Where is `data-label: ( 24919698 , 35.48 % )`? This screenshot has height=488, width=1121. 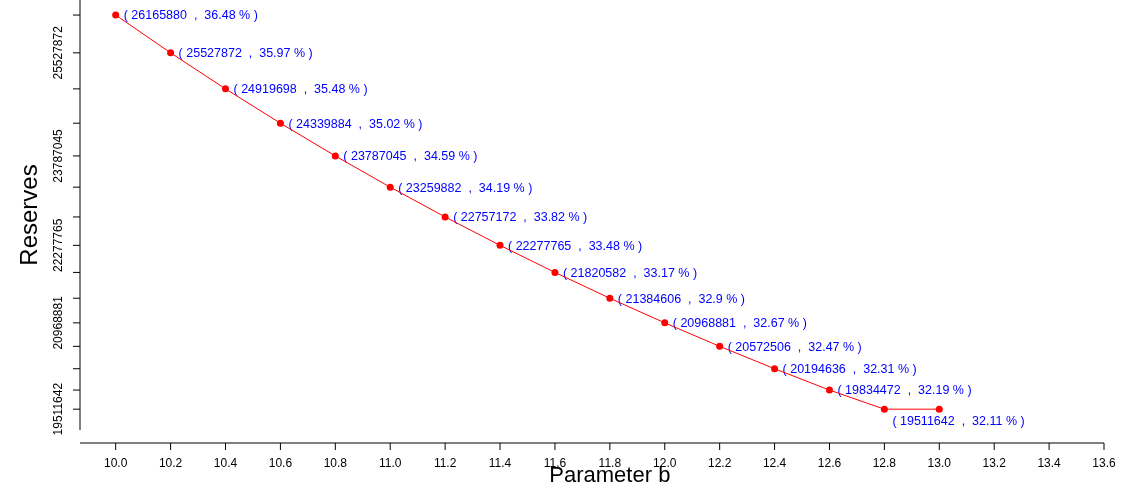 data-label: ( 24919698 , 35.48 % ) is located at coordinates (300, 89).